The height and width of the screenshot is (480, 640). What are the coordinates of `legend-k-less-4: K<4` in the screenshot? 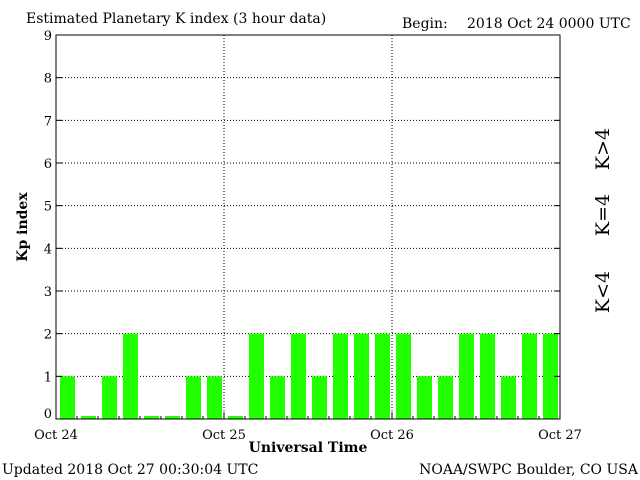 It's located at (603, 292).